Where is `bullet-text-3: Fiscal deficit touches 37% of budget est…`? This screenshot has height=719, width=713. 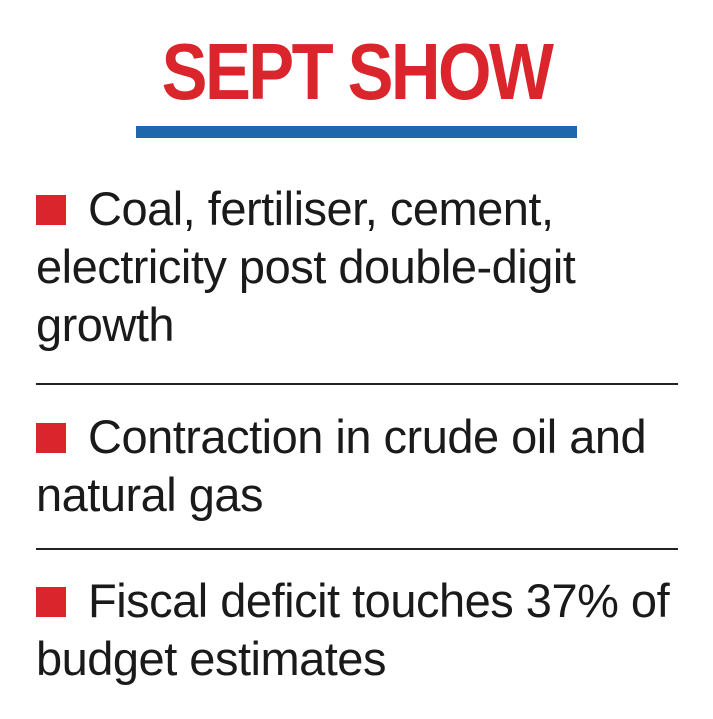 bullet-text-3: Fiscal deficit touches 37% of budget est… is located at coordinates (353, 629).